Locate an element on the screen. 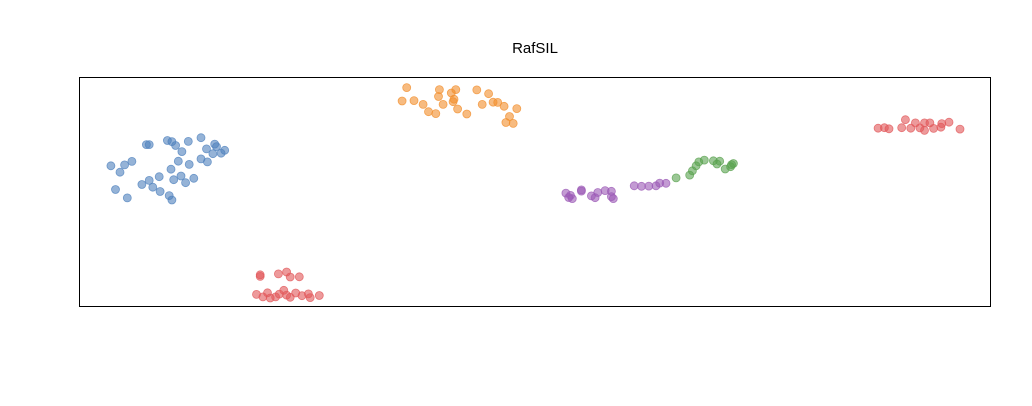  data-point-s2-p12 is located at coordinates (310, 298).